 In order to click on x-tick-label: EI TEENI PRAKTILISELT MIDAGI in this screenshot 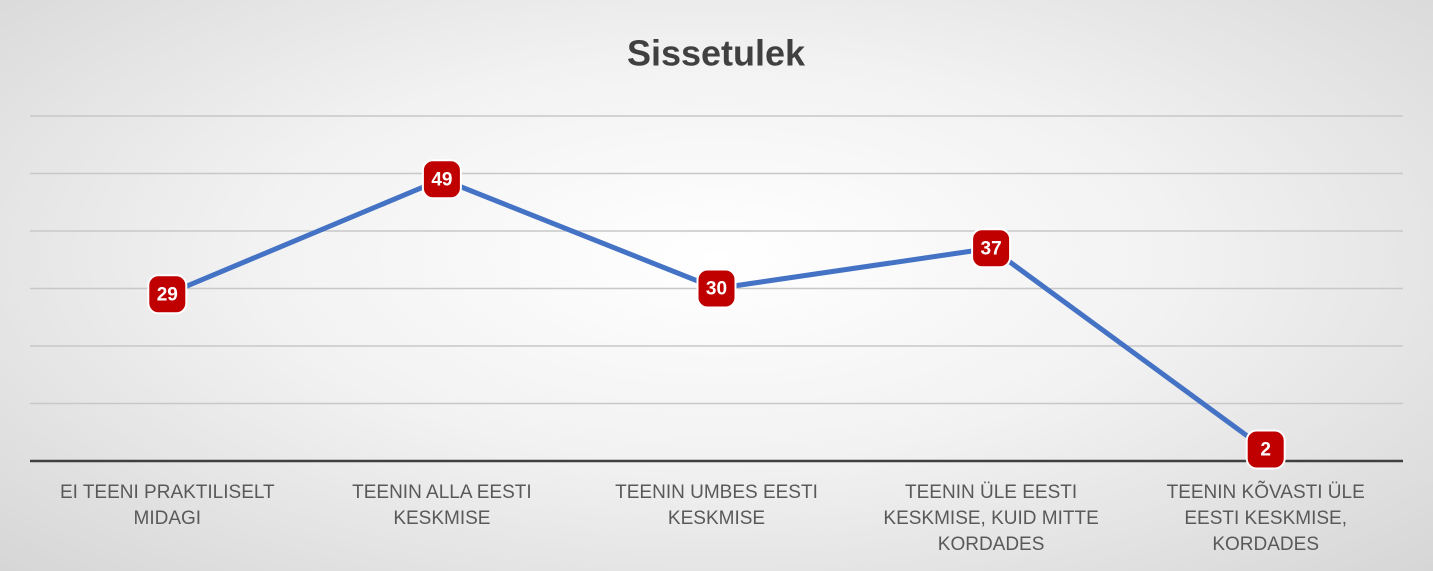, I will do `click(167, 505)`.